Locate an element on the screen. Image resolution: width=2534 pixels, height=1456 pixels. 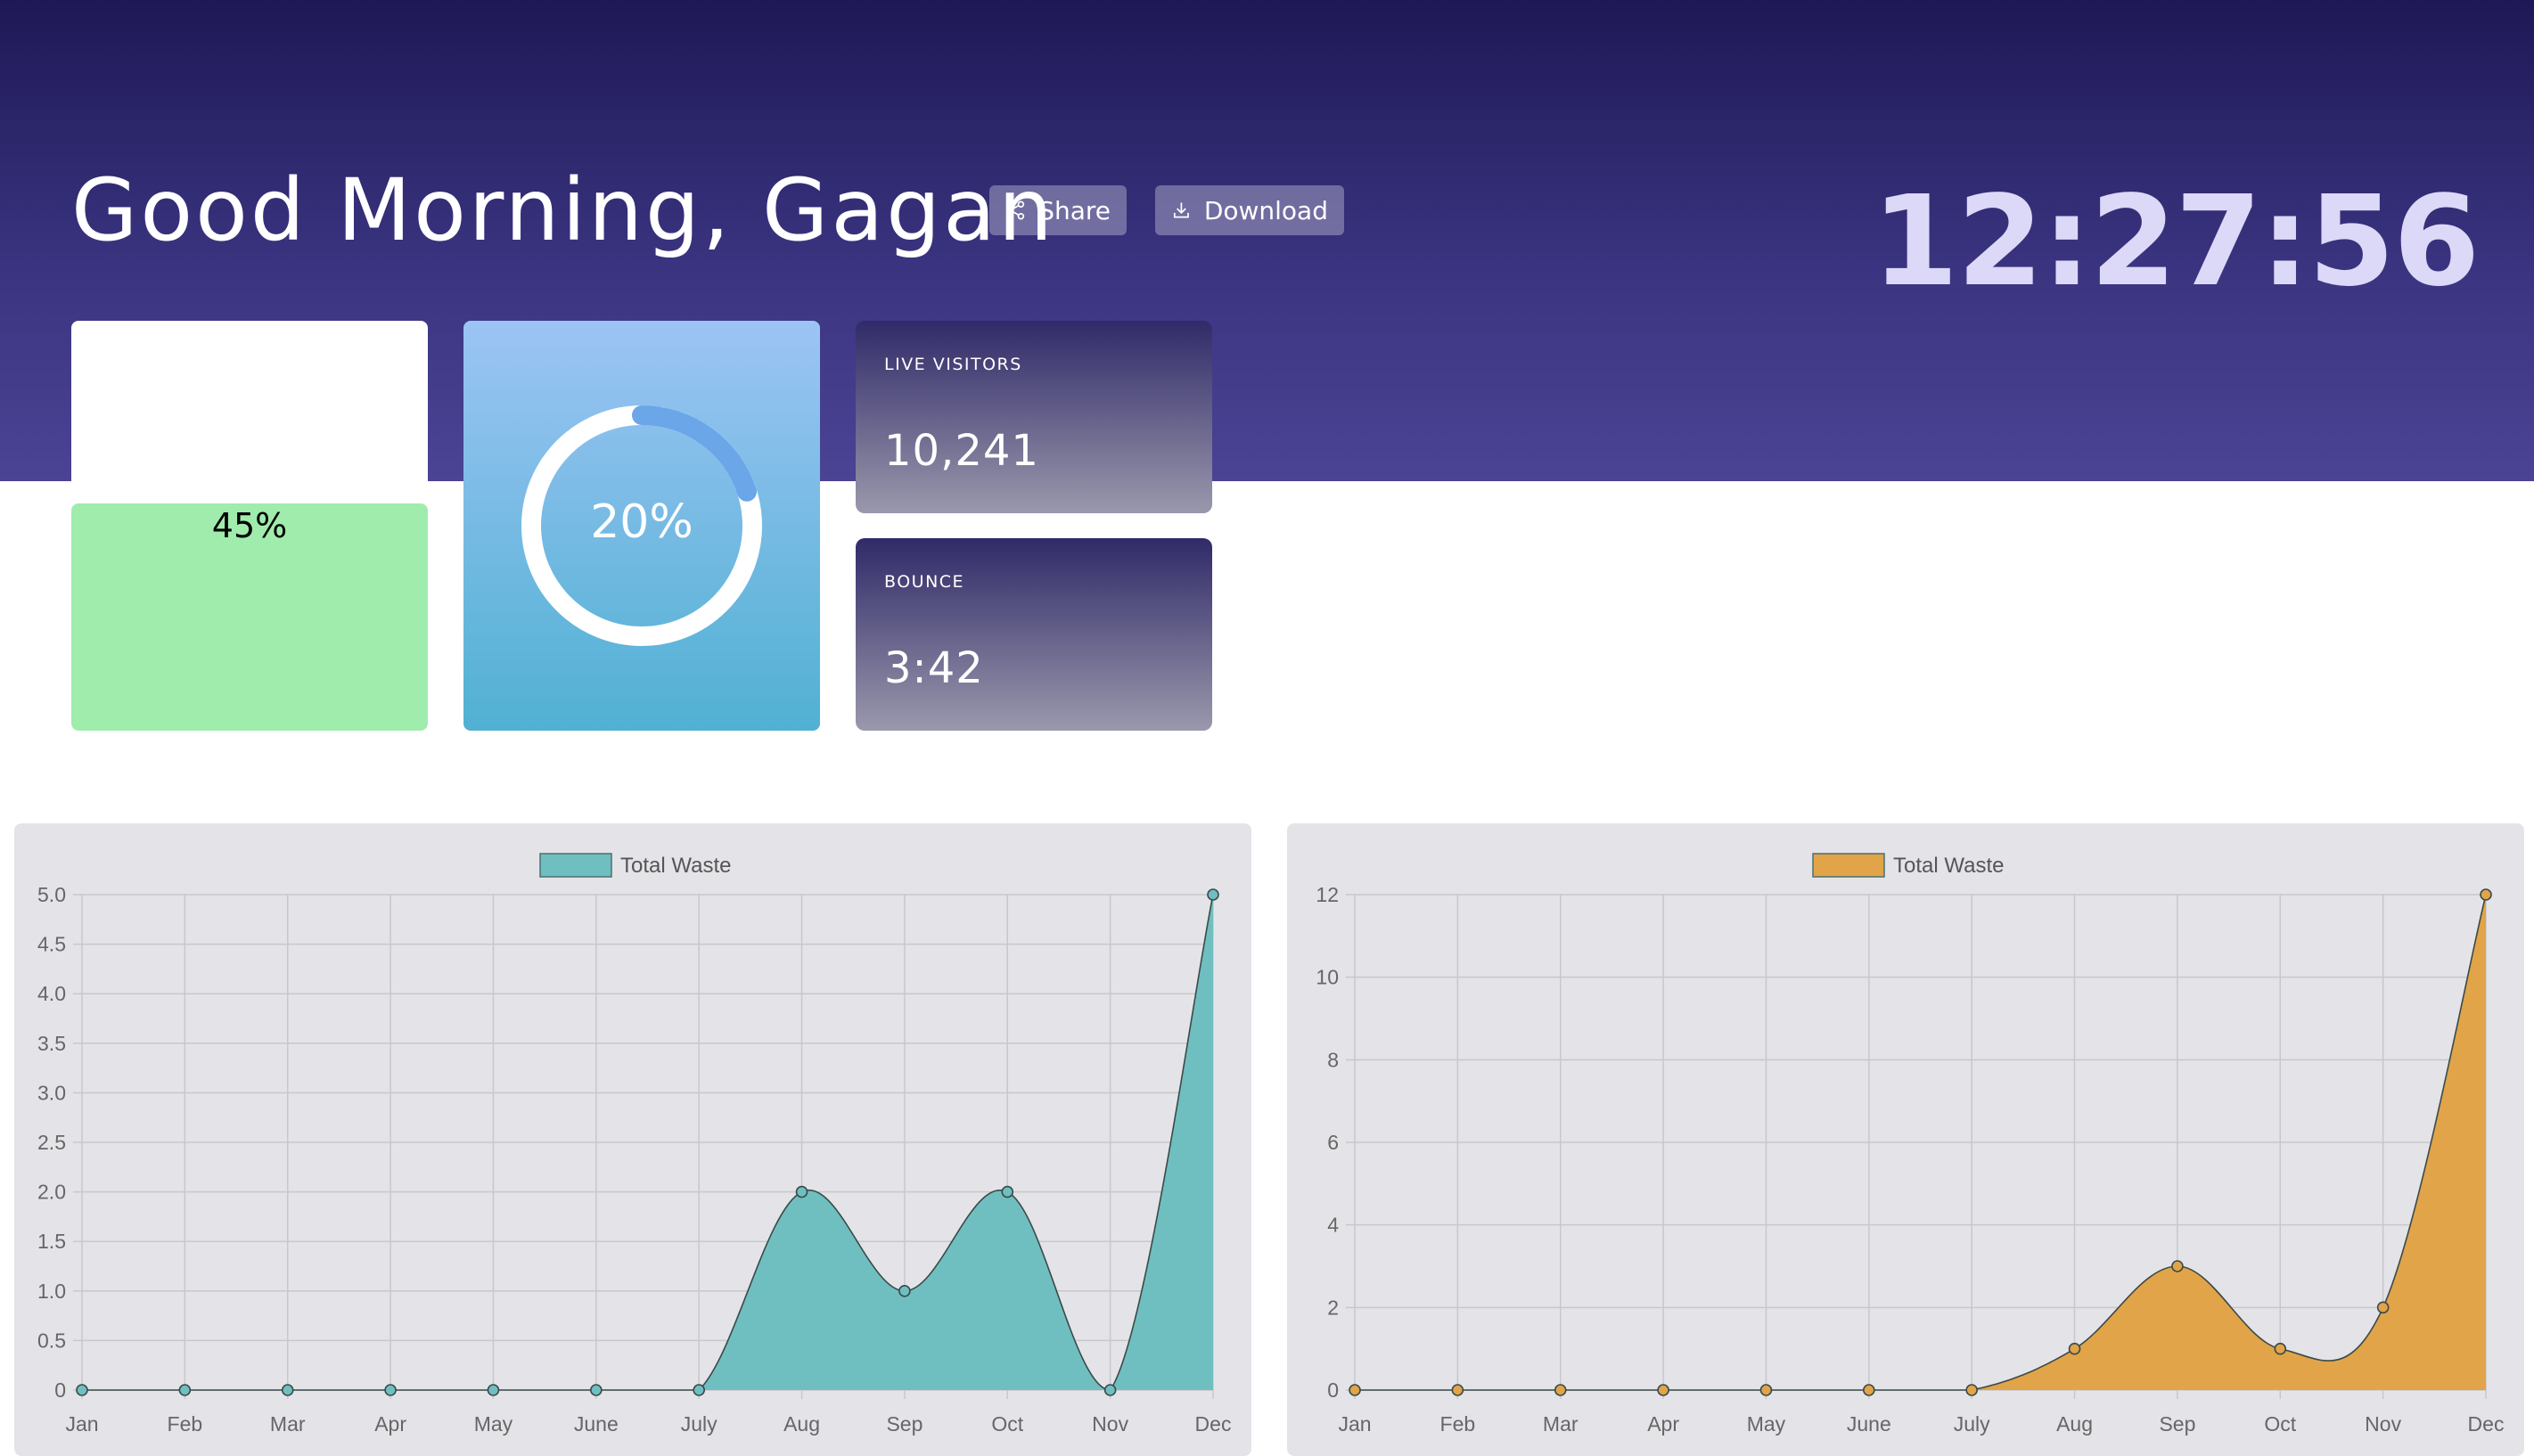
y-tick-label: 12 is located at coordinates (1328, 895).